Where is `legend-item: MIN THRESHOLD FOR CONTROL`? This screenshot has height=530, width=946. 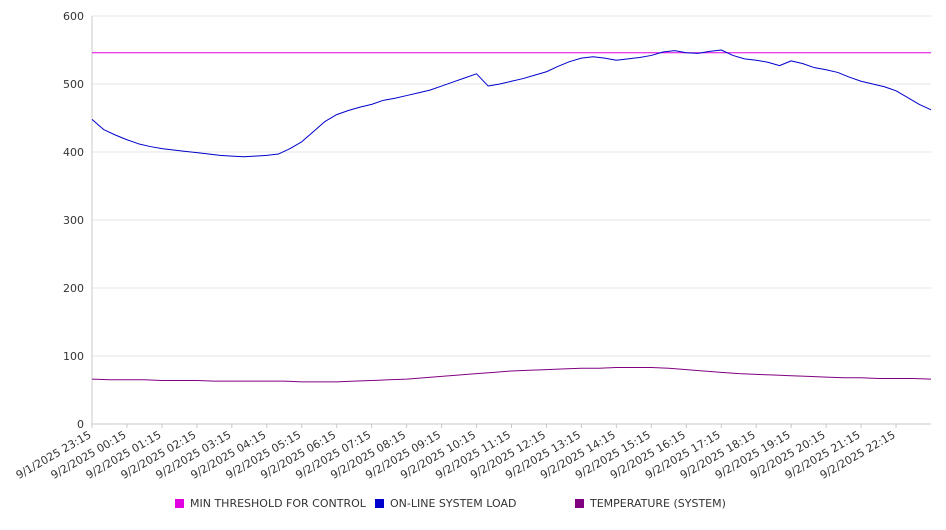
legend-item: MIN THRESHOLD FOR CONTROL is located at coordinates (270, 503).